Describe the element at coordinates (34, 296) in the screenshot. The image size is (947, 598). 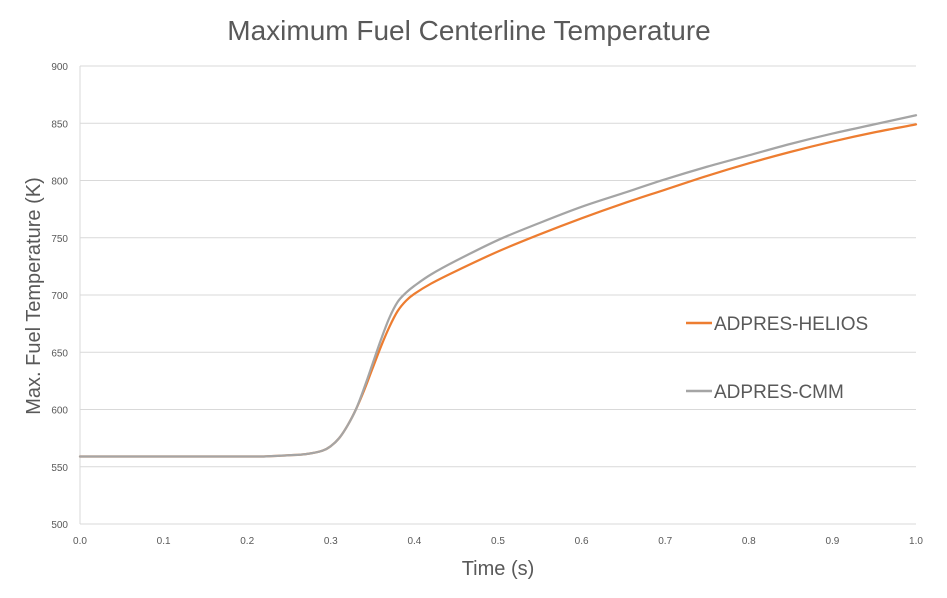
I see `y-axis-title: Max. Fuel Temperature (K)` at that location.